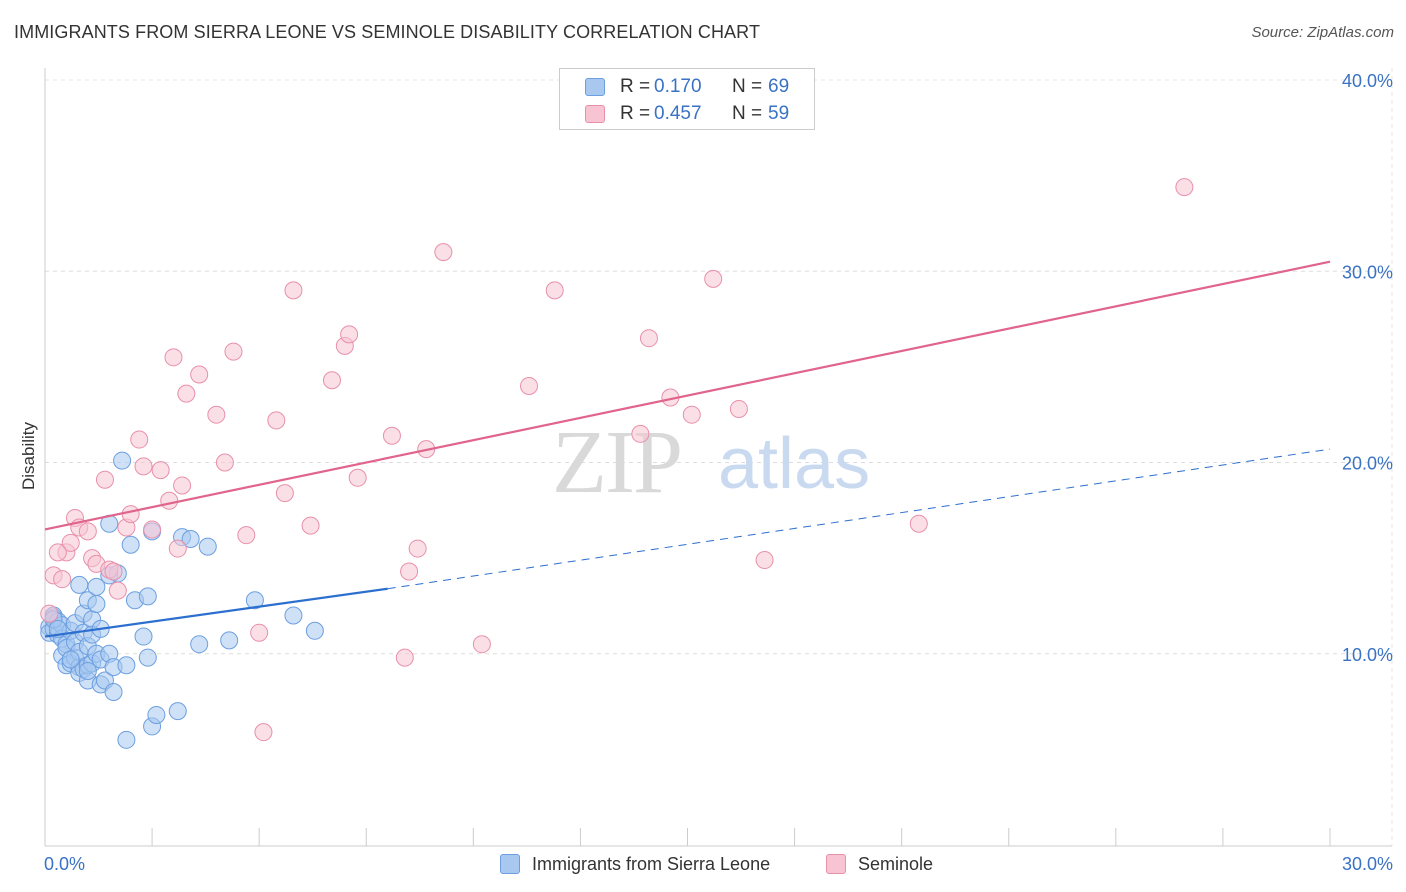 The width and height of the screenshot is (1406, 892). I want to click on legend-item-seminole: Seminole, so click(879, 864).